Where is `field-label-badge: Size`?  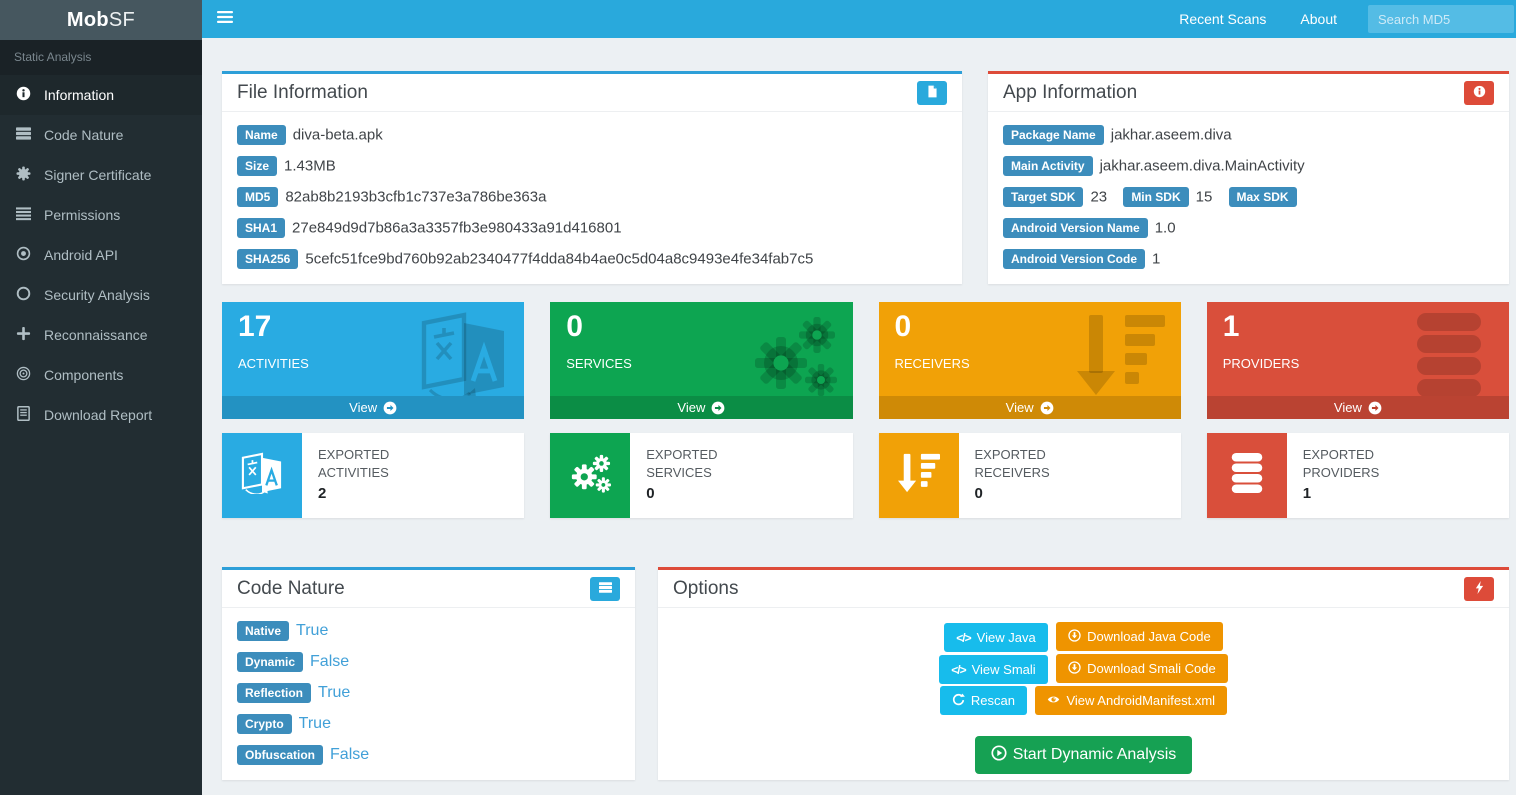 field-label-badge: Size is located at coordinates (257, 166).